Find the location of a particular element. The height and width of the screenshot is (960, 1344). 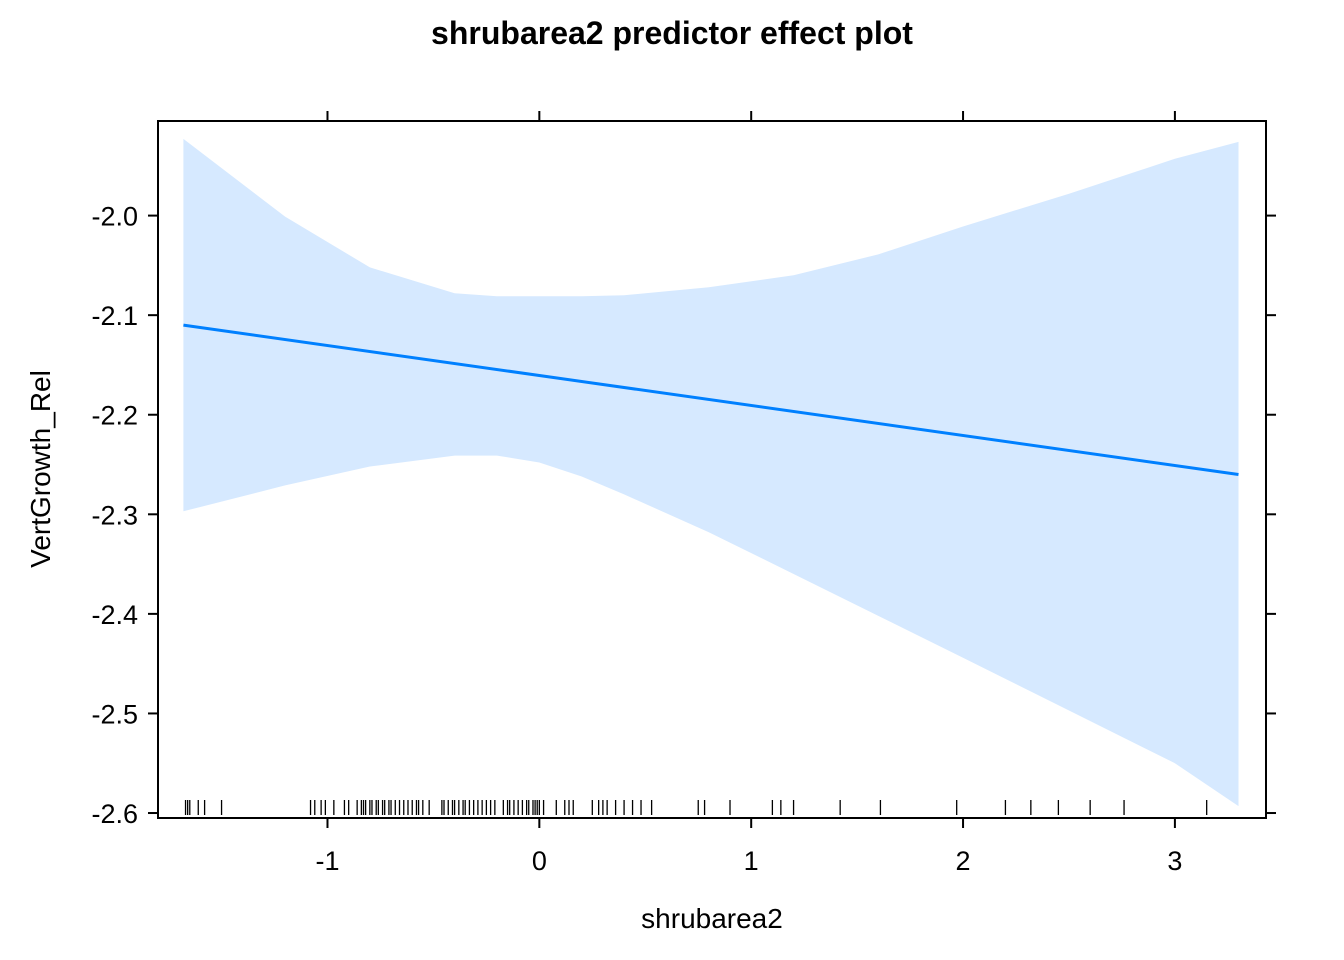

fit-line-layer is located at coordinates (711, 399).